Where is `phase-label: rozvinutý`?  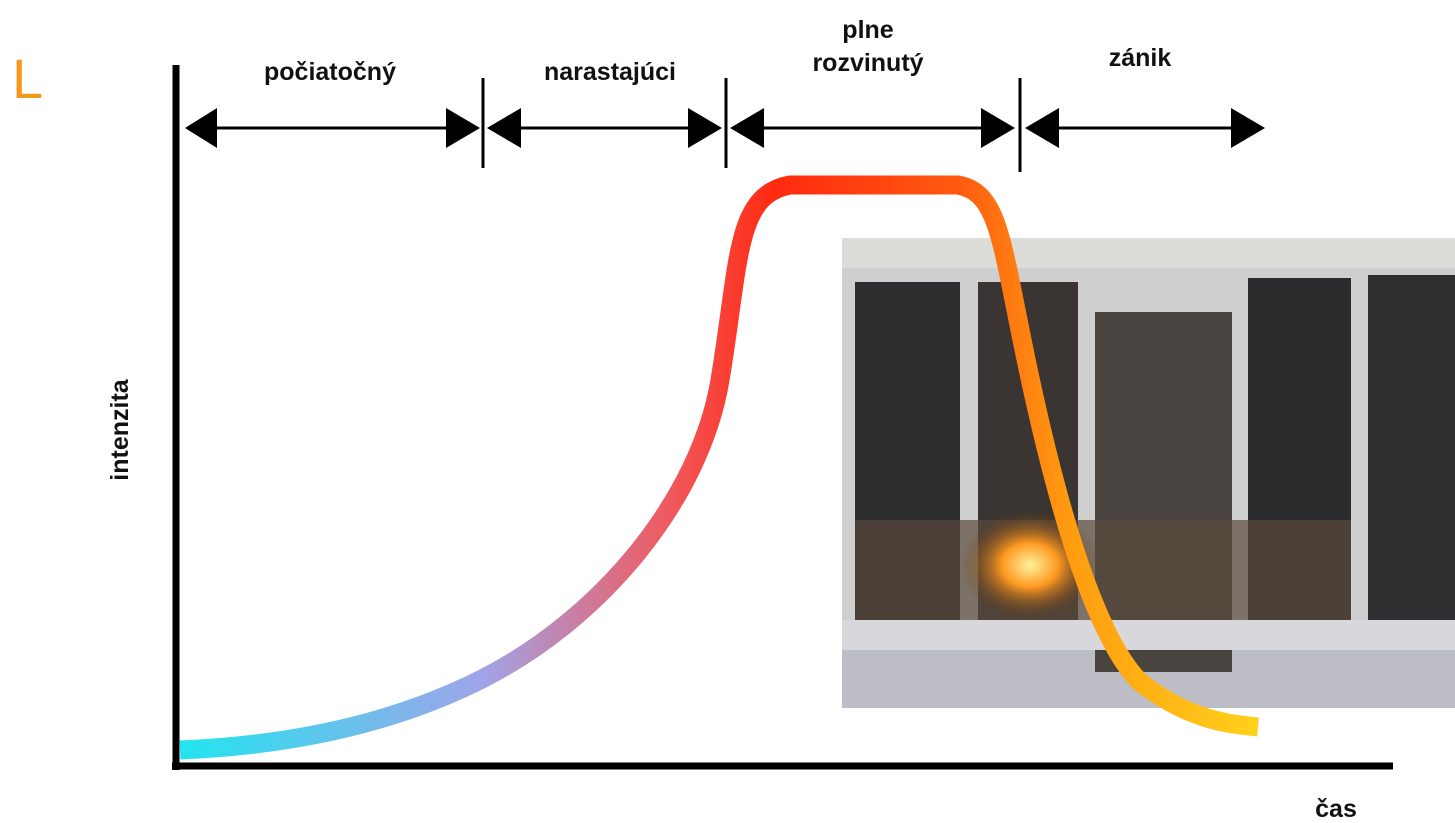
phase-label: rozvinutý is located at coordinates (867, 63).